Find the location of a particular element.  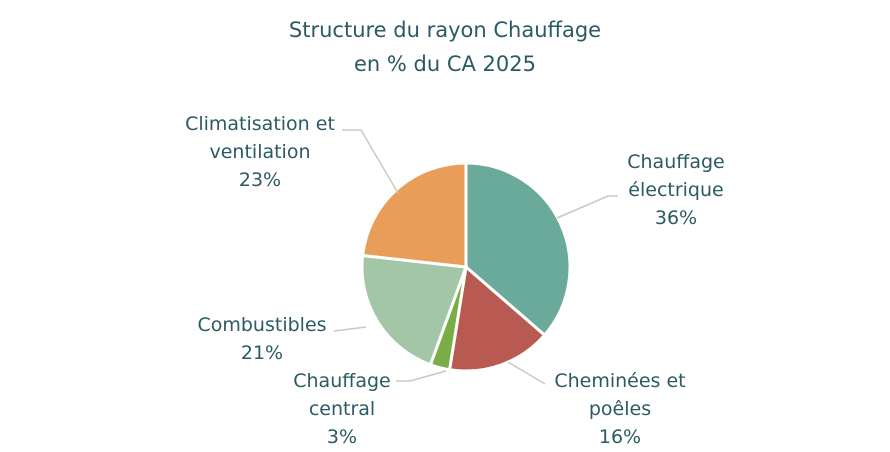

category-label: Climatisation et ventilation is located at coordinates (260, 138).